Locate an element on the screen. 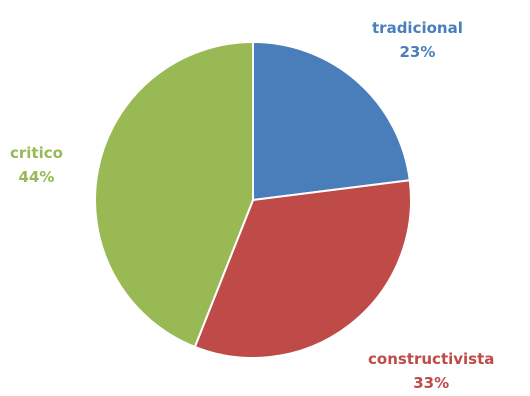 The height and width of the screenshot is (396, 530). slice-category-tradicional: tradicional is located at coordinates (417, 28).